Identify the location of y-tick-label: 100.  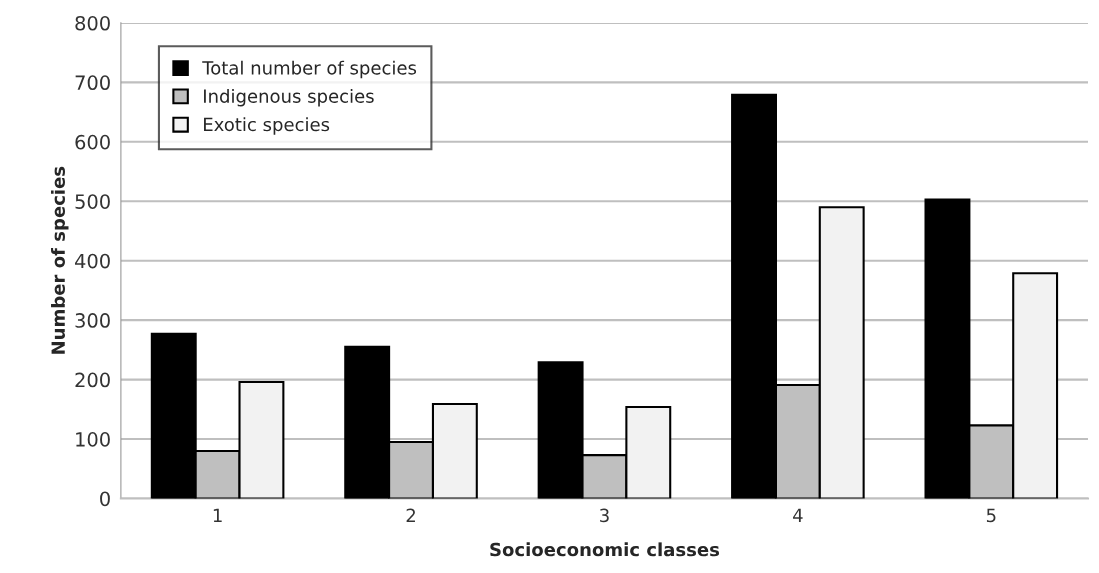
(93, 439).